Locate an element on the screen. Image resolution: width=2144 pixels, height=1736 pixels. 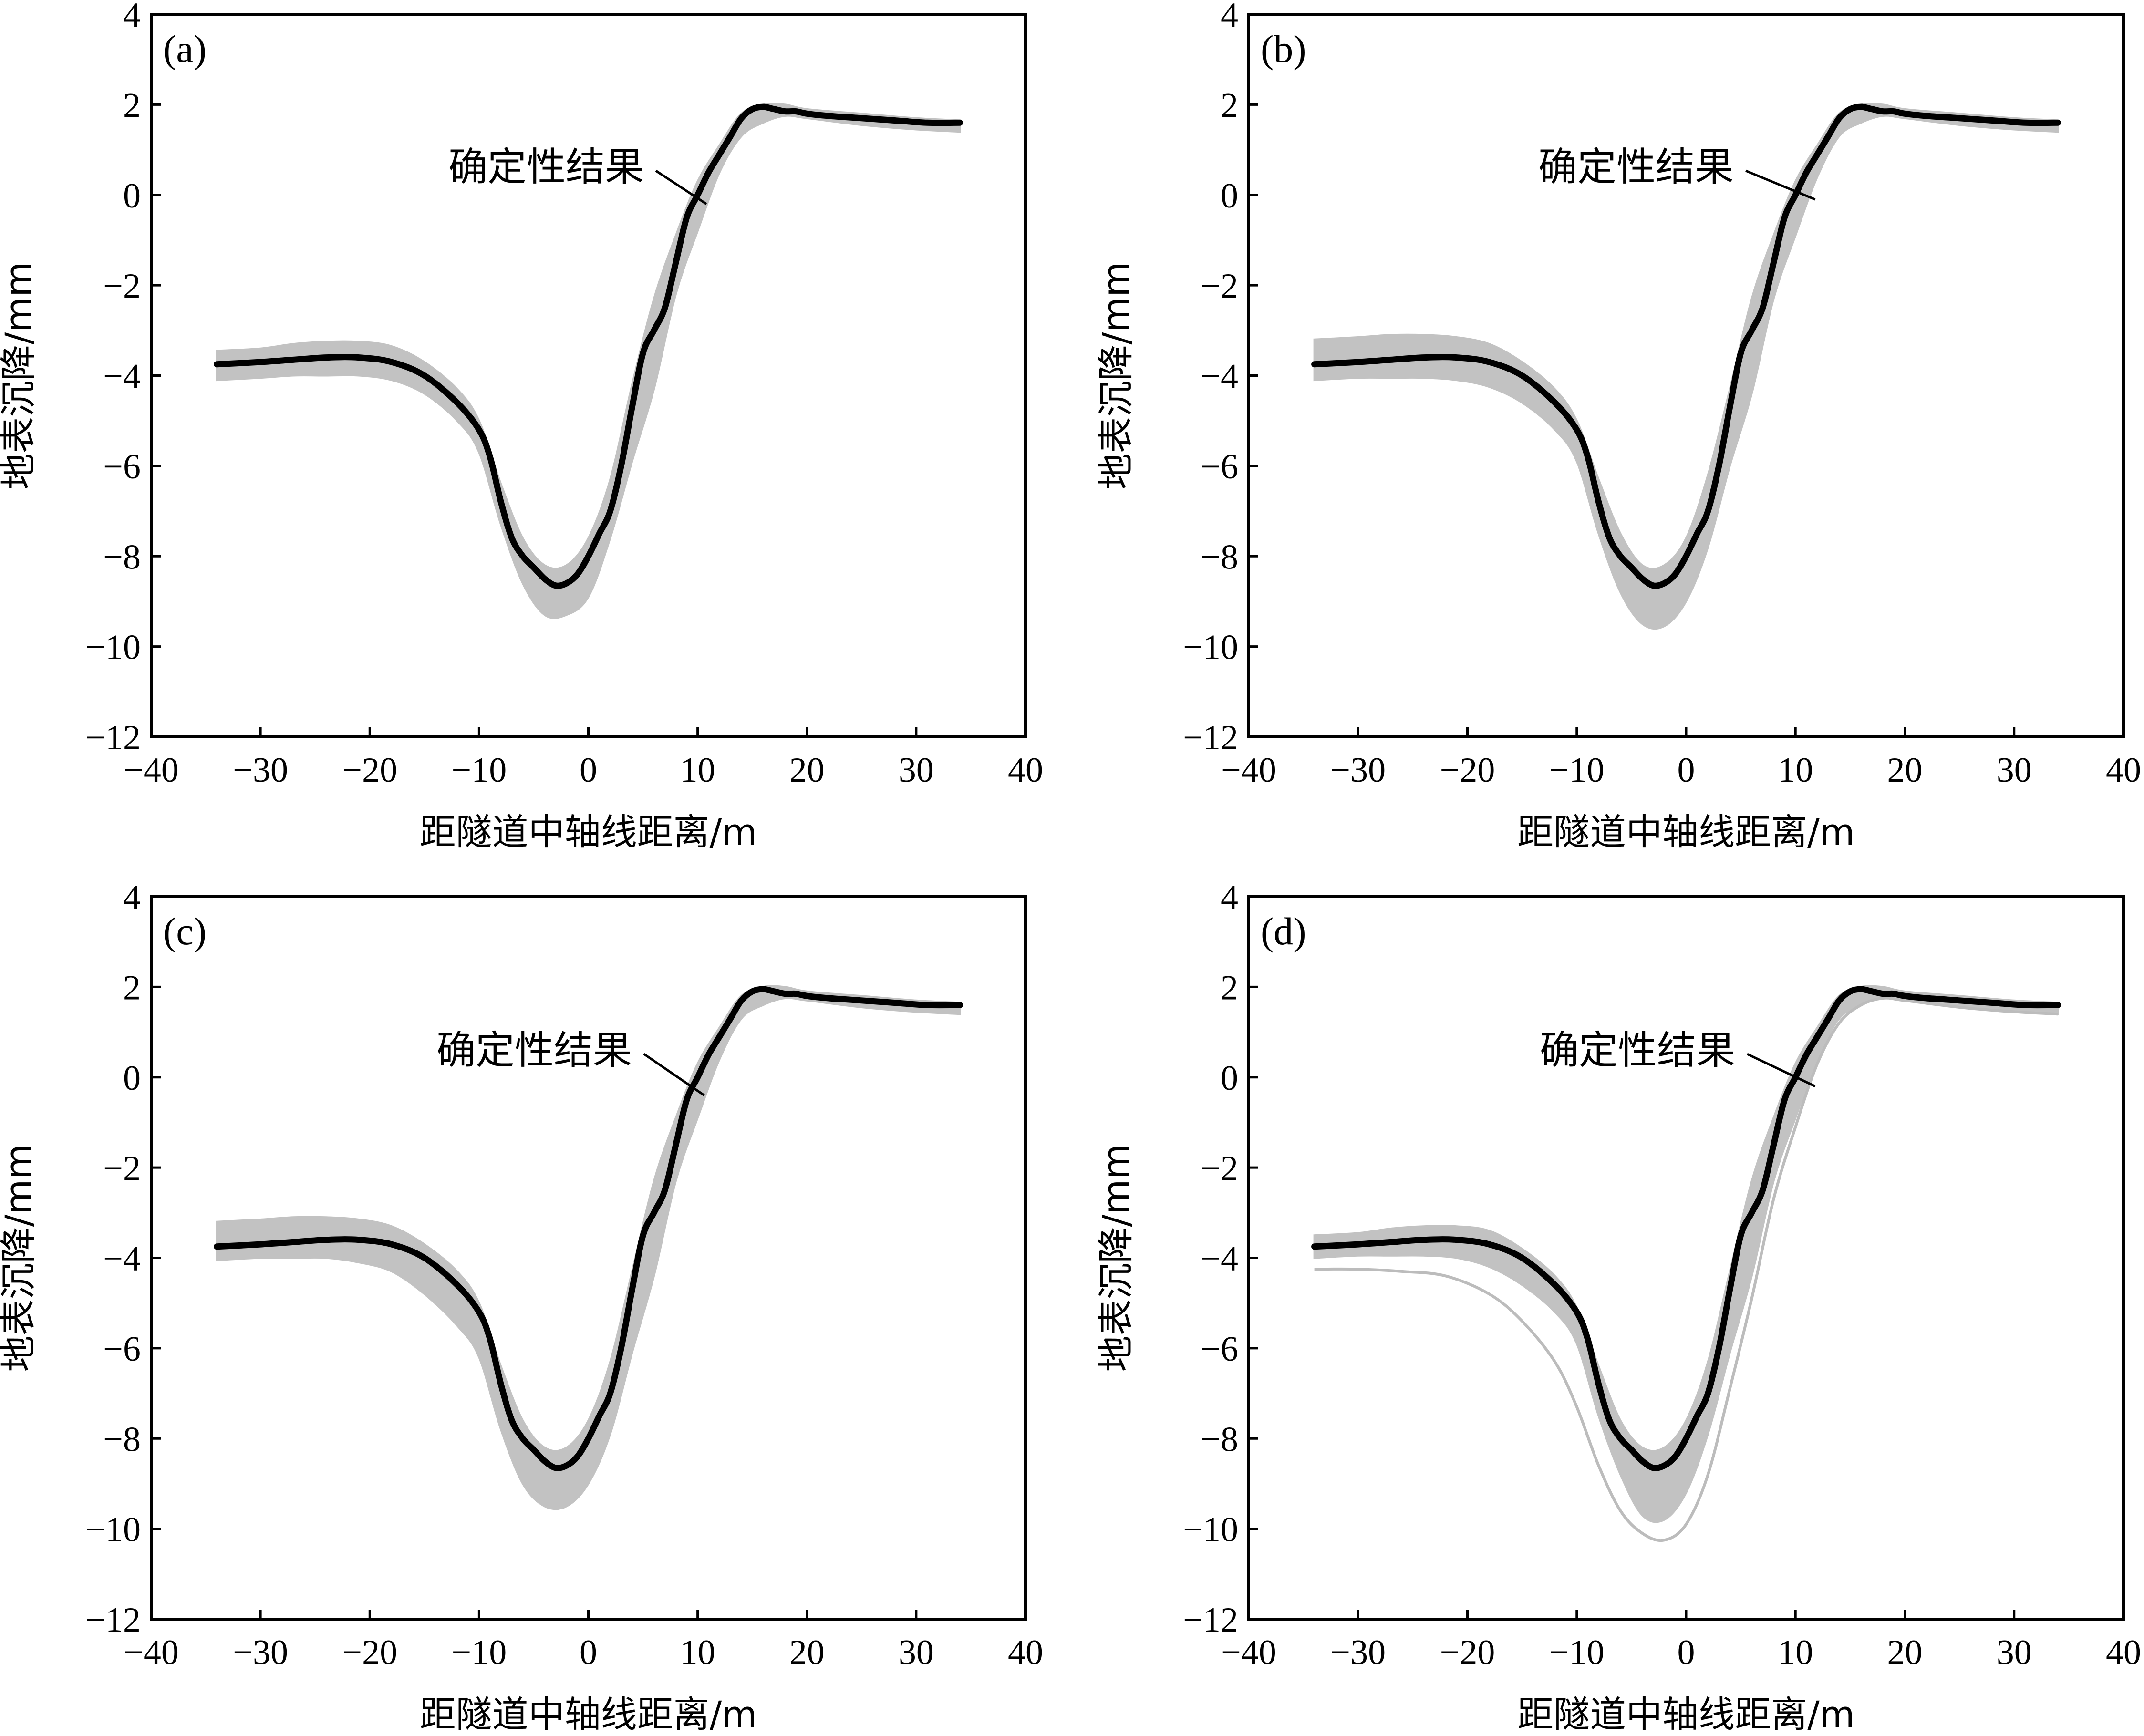
panel-label: (a) is located at coordinates (185, 49).